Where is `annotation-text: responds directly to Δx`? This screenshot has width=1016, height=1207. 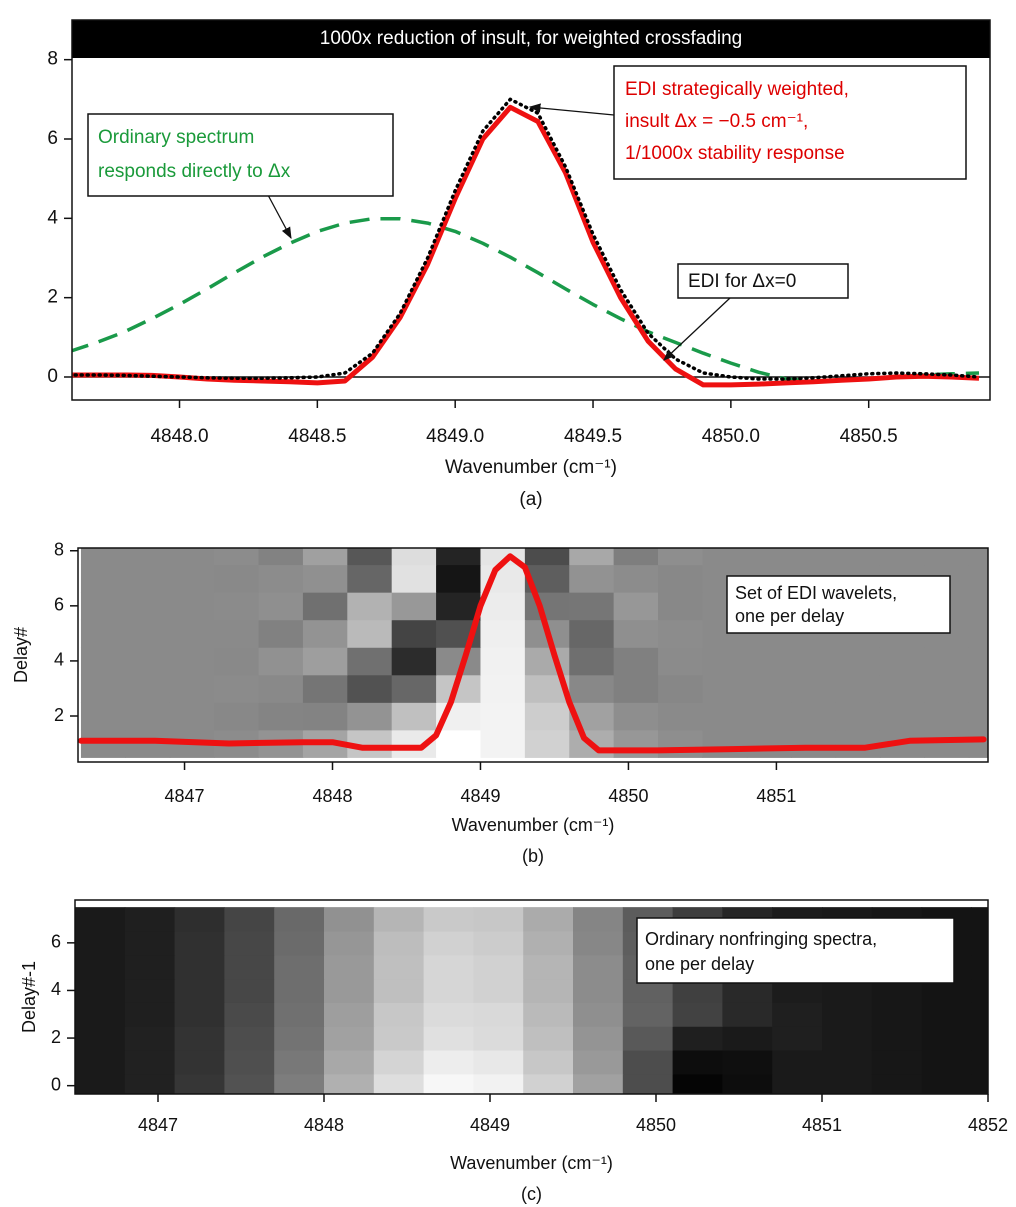 annotation-text: responds directly to Δx is located at coordinates (194, 171).